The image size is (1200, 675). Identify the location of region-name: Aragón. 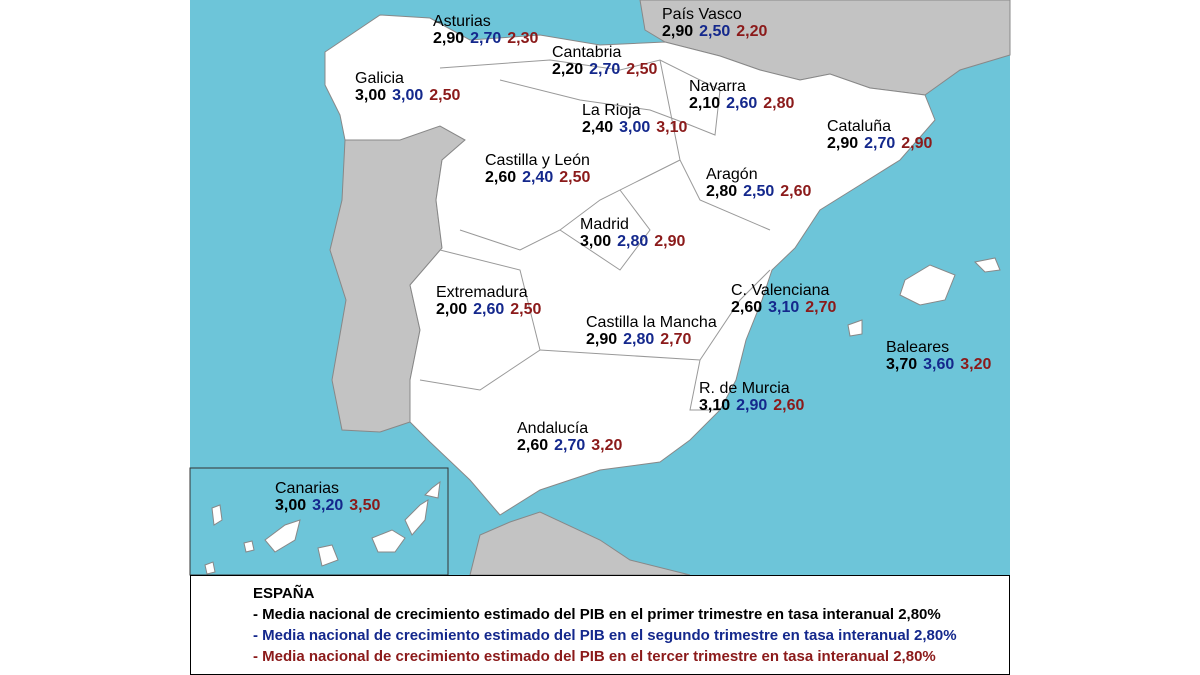
(732, 174).